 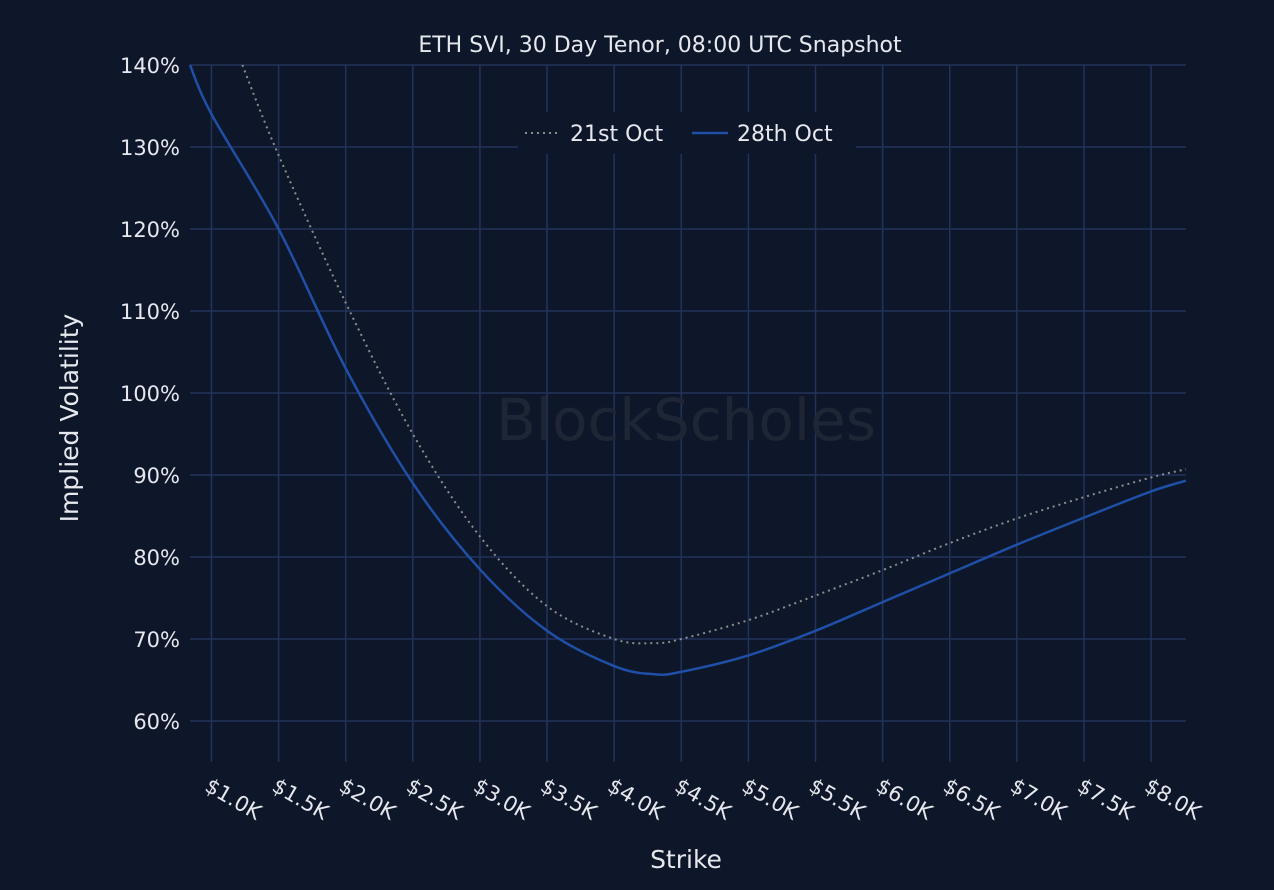 I want to click on y-axis-ticks: 60% 70% 80% 90% 100% 110% 120% 130% 140%, so click(x=150, y=394).